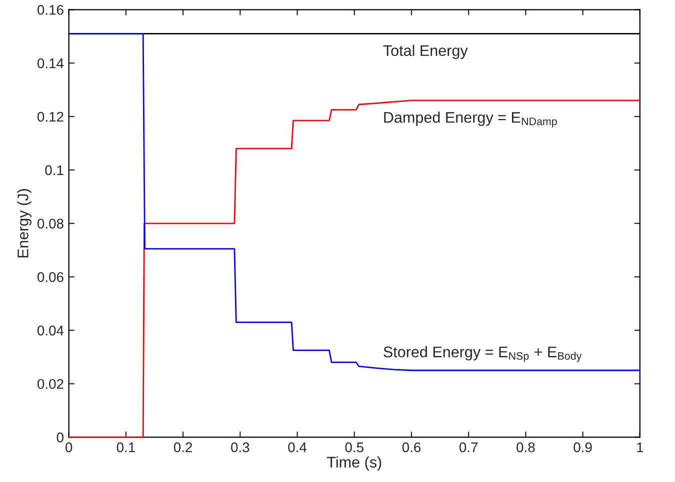  What do you see at coordinates (425, 52) in the screenshot?
I see `series-label: Total Energy` at bounding box center [425, 52].